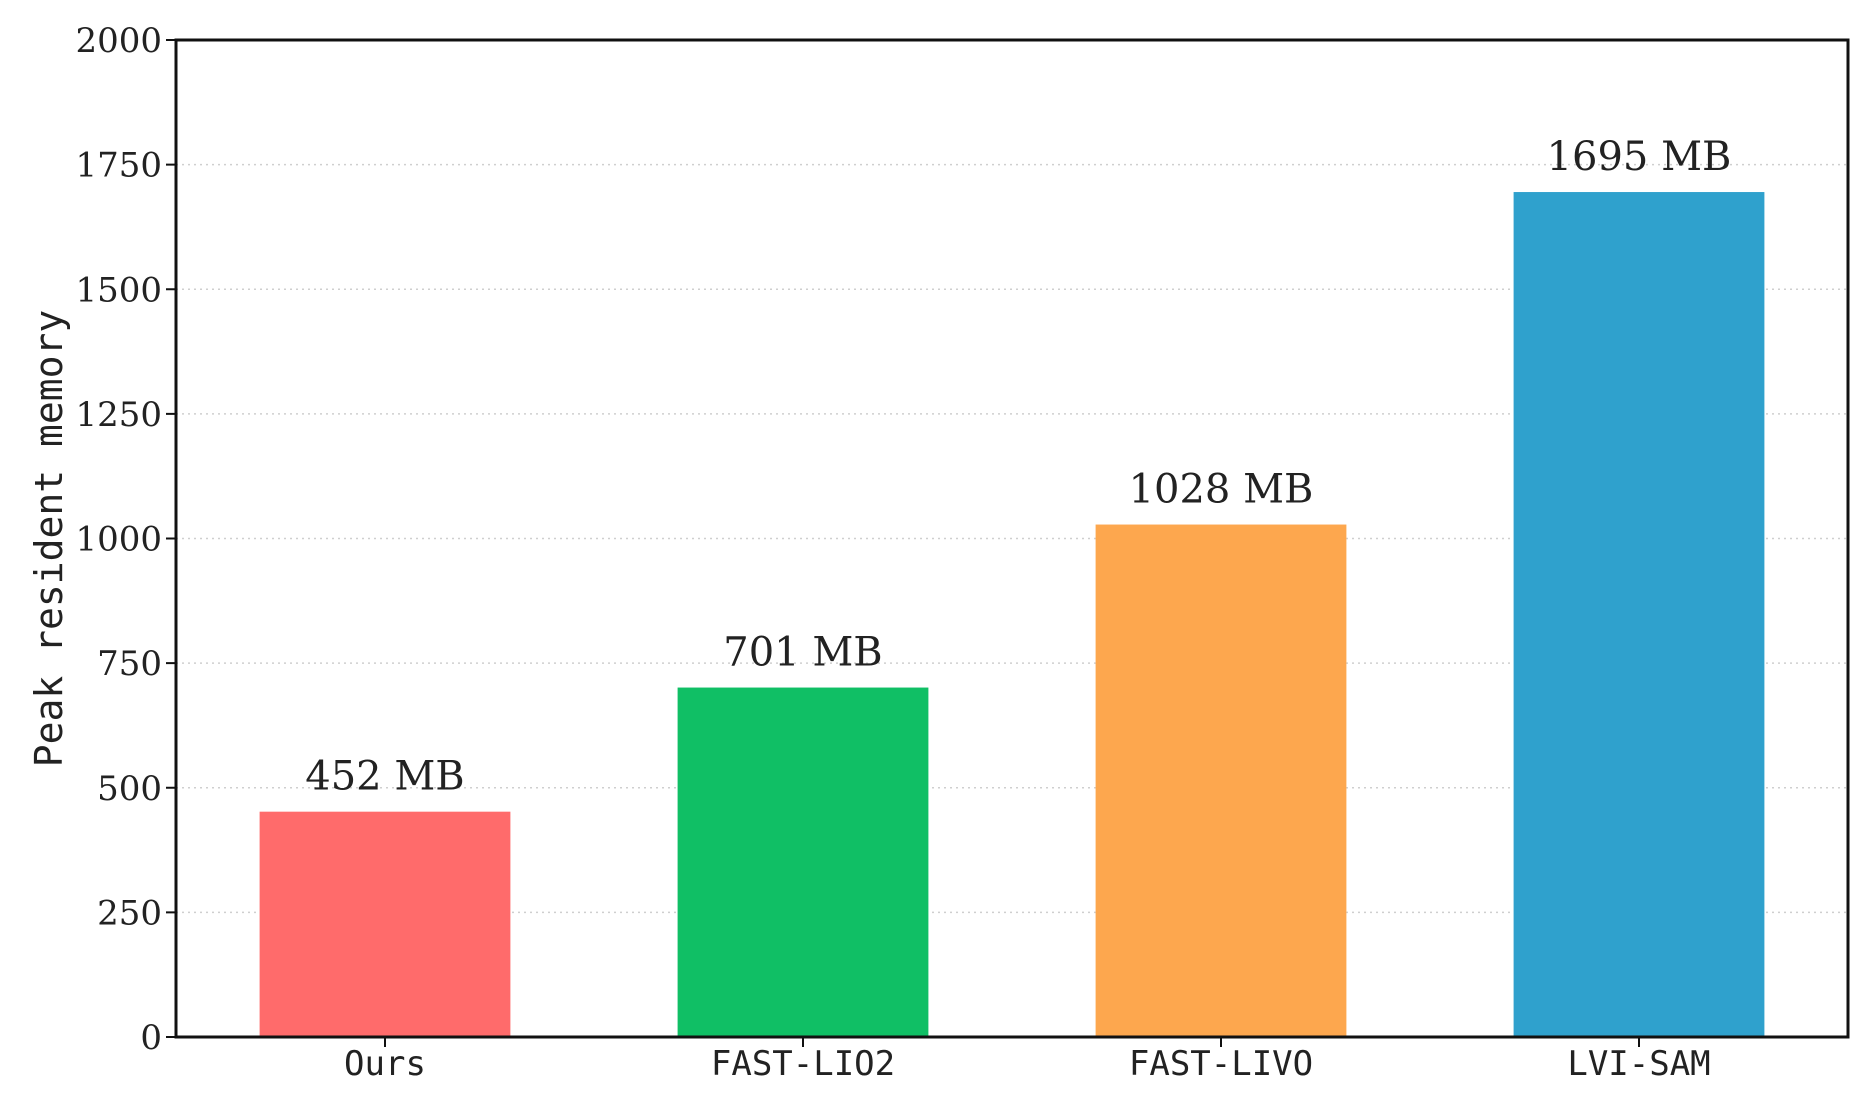  What do you see at coordinates (118, 166) in the screenshot?
I see `y-tick-label: 1750` at bounding box center [118, 166].